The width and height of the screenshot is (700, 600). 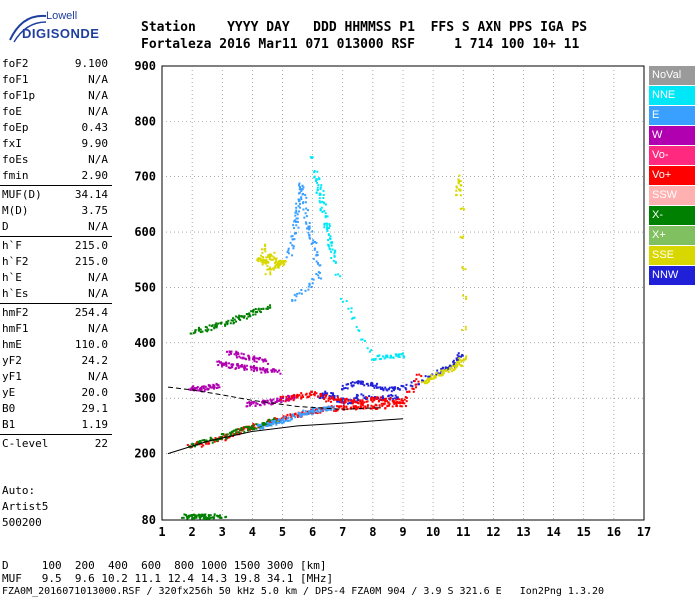 I want to click on param-row: h`F2 215.0, so click(x=56, y=262).